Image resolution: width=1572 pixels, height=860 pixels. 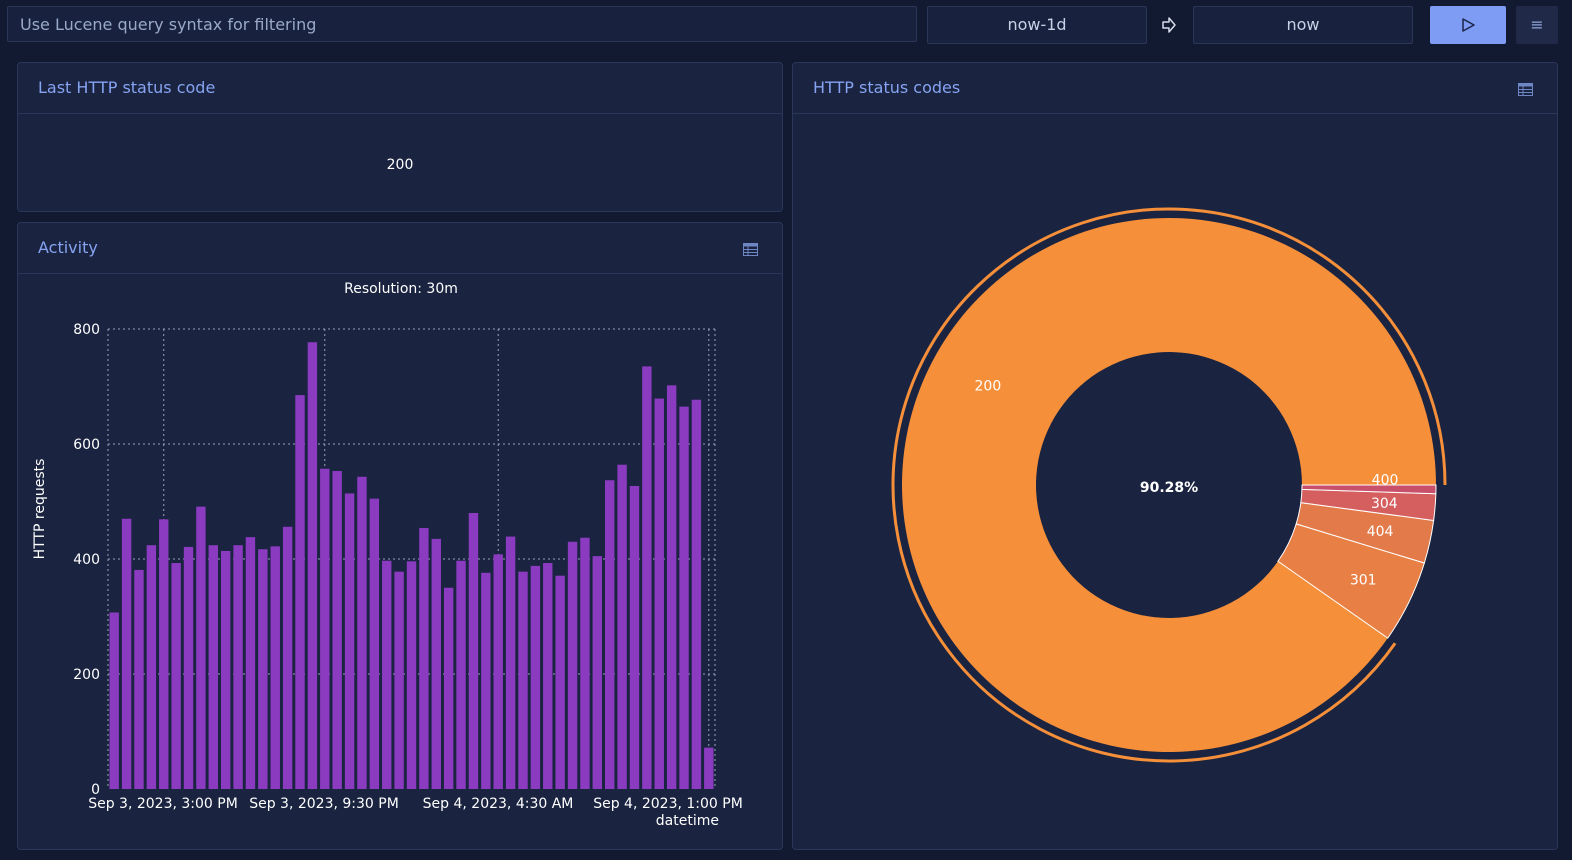 What do you see at coordinates (86, 675) in the screenshot?
I see `y-tick-label: 200` at bounding box center [86, 675].